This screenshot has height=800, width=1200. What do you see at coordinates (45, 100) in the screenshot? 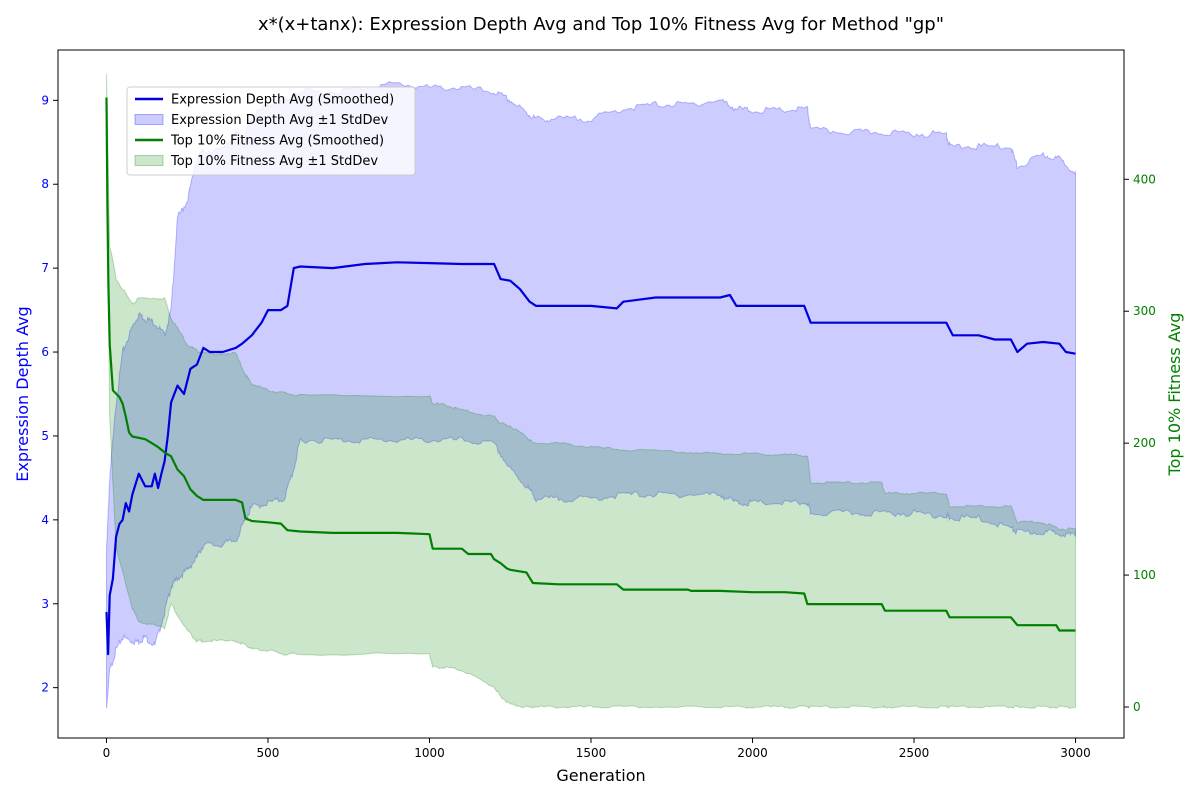
I see `left-tick-label: 9` at bounding box center [45, 100].